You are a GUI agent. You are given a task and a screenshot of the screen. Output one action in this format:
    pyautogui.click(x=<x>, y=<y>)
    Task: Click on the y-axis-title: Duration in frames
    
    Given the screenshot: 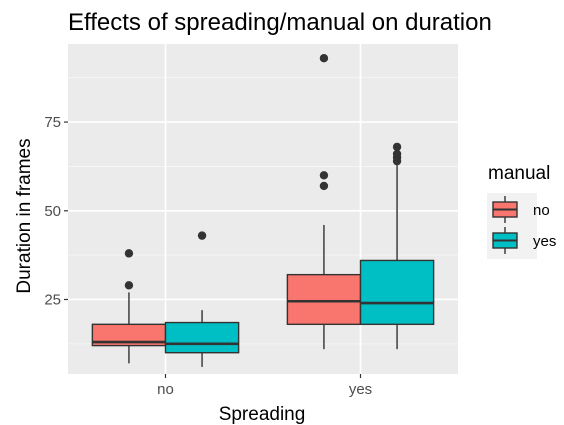 What is the action you would take?
    pyautogui.click(x=24, y=215)
    